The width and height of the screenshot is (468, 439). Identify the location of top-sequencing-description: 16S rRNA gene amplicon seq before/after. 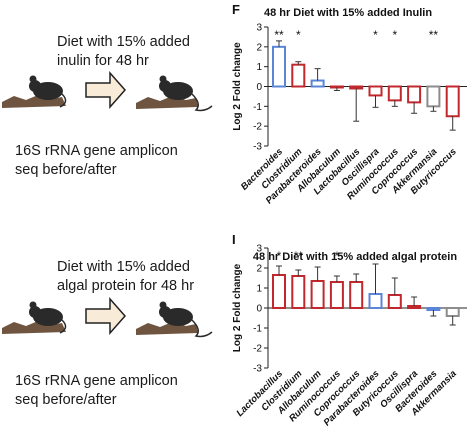
(96, 161).